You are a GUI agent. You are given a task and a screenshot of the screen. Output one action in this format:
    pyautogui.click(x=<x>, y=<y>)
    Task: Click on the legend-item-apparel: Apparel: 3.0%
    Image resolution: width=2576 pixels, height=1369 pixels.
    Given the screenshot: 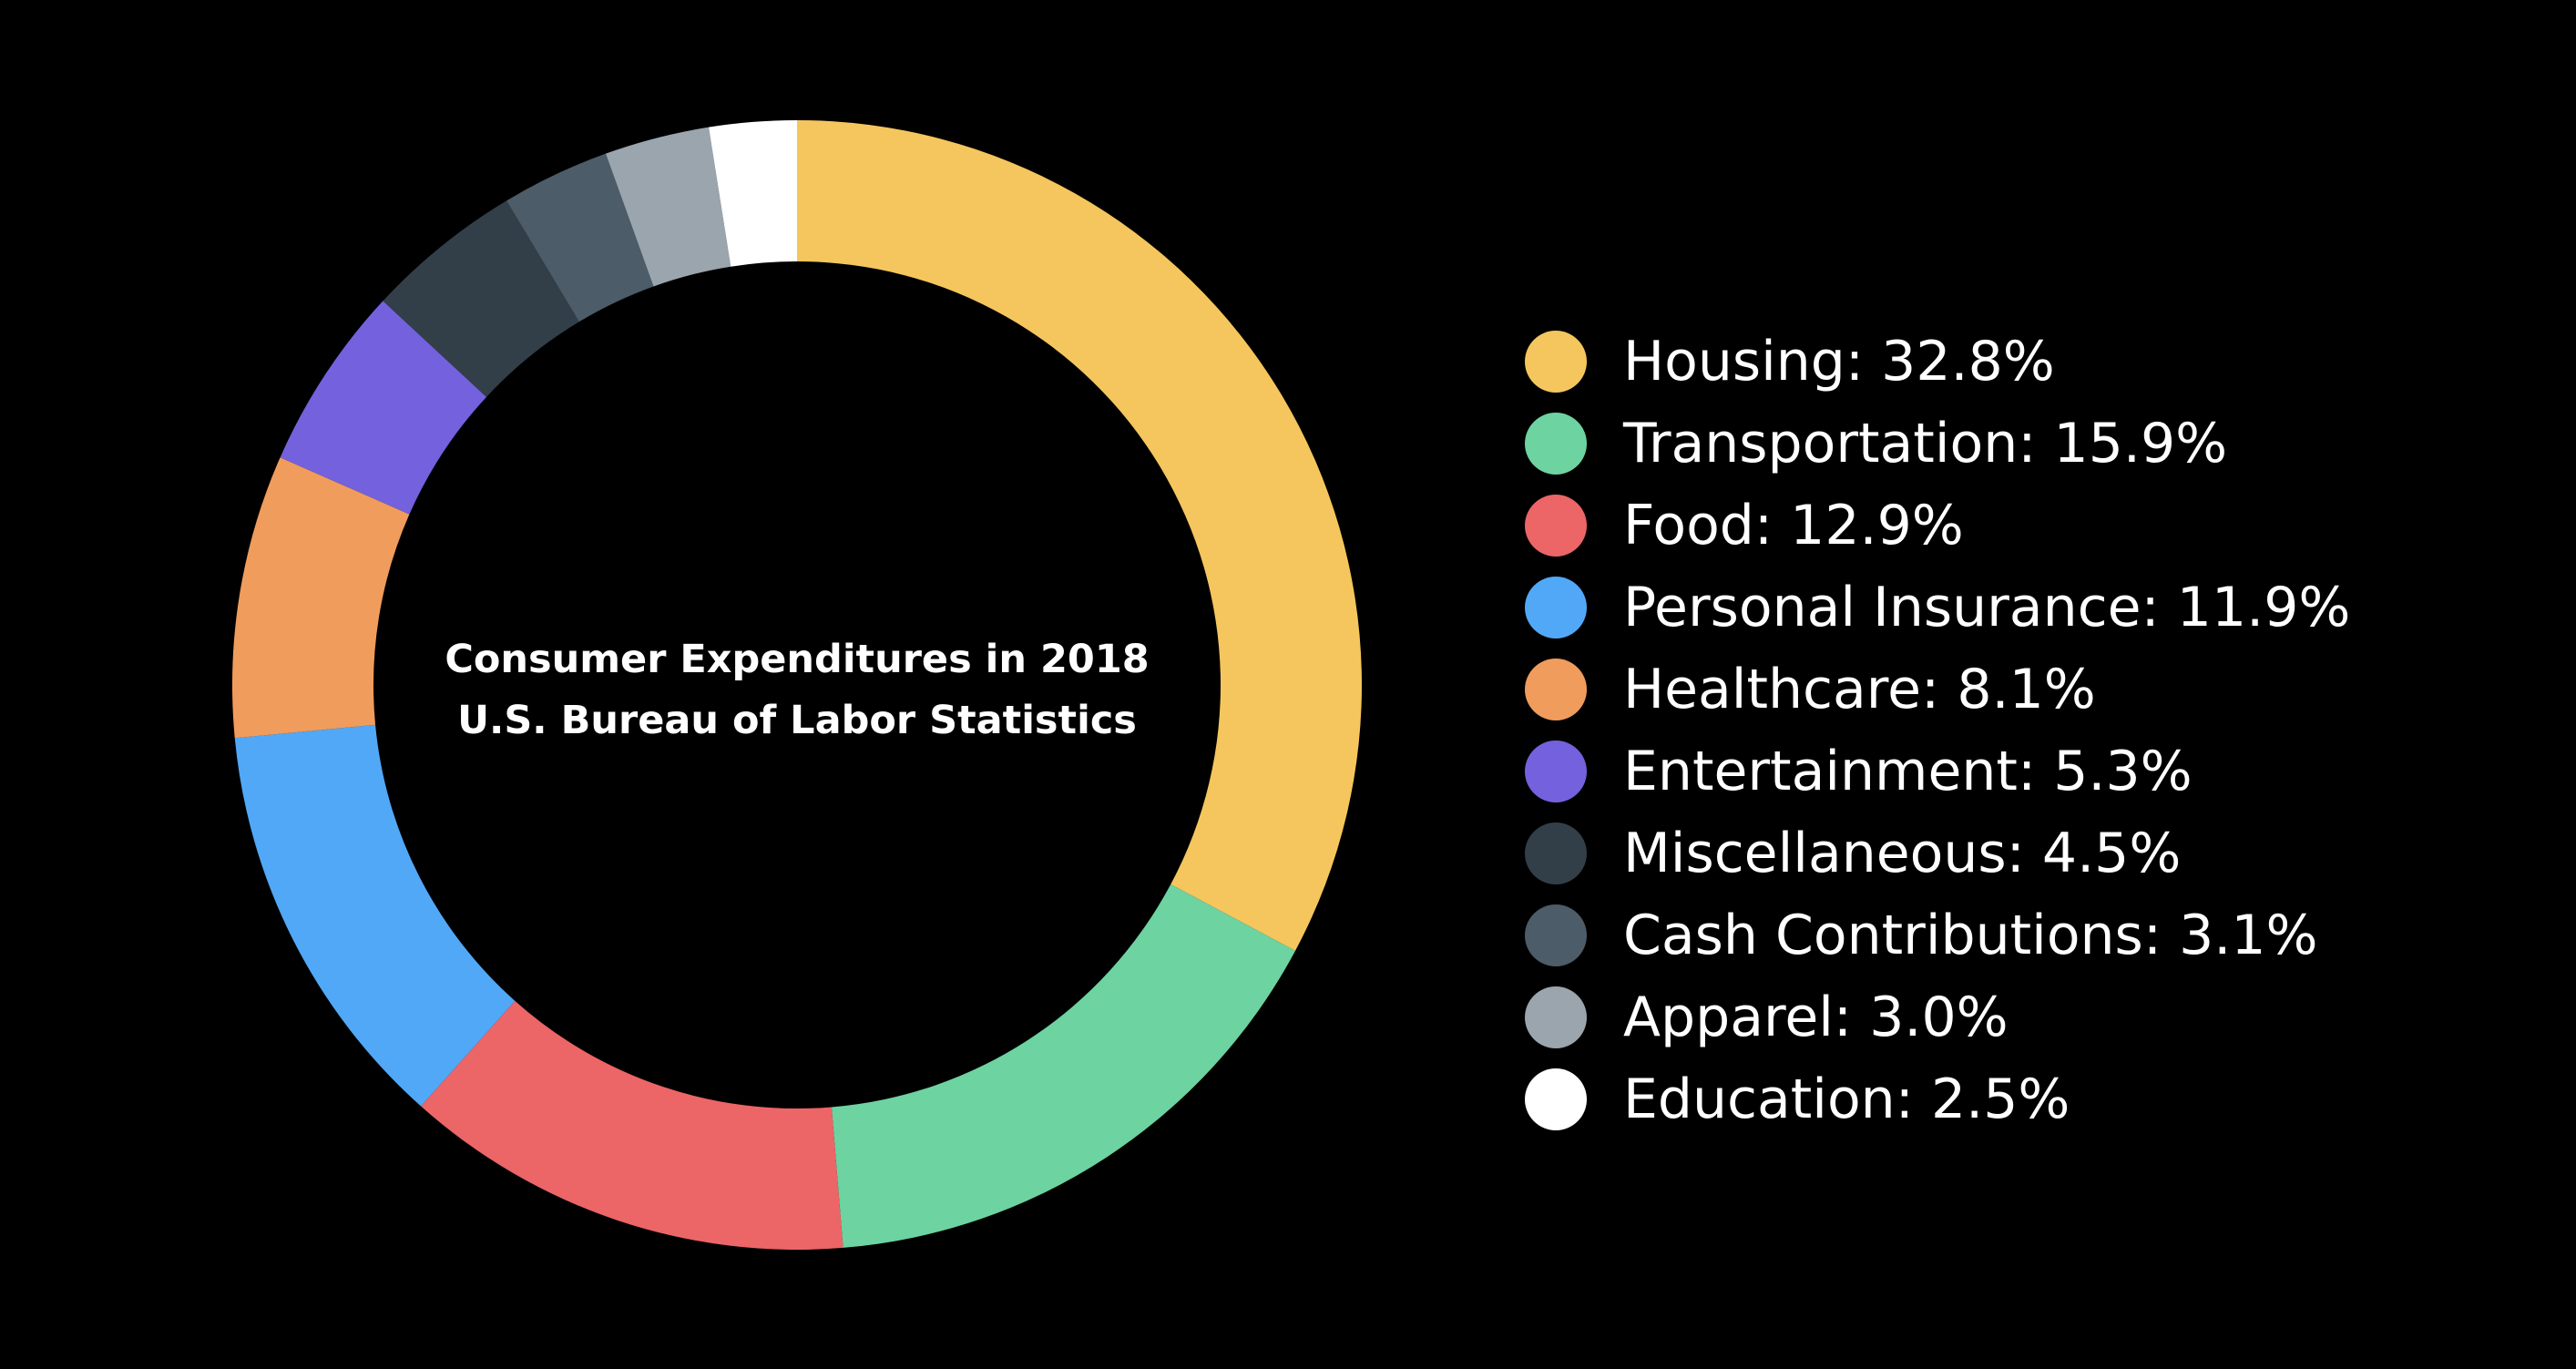 What is the action you would take?
    pyautogui.click(x=1981, y=1017)
    